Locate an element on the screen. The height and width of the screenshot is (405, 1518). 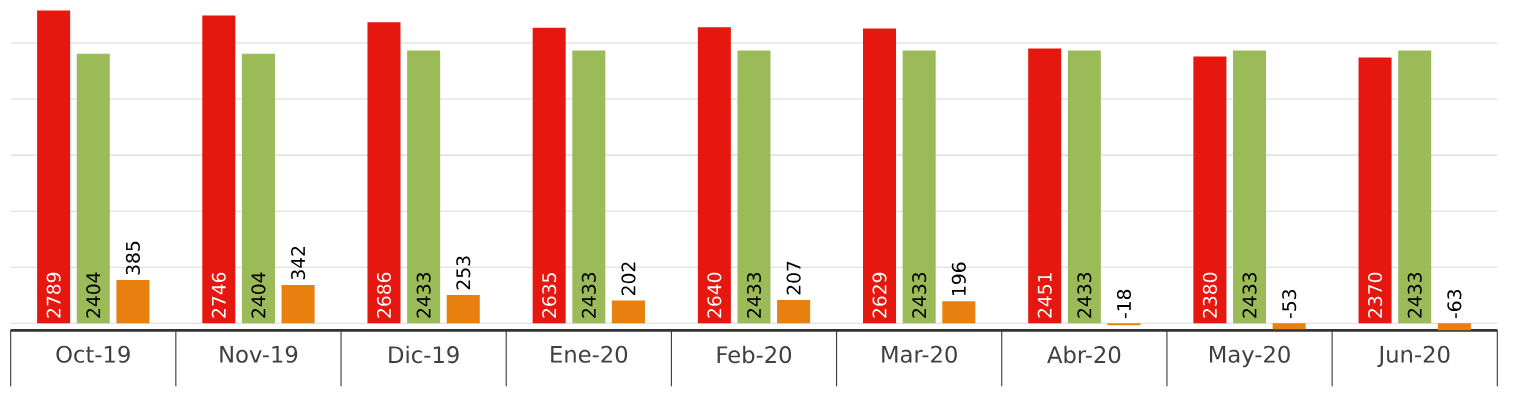
data-label: 207 is located at coordinates (793, 278).